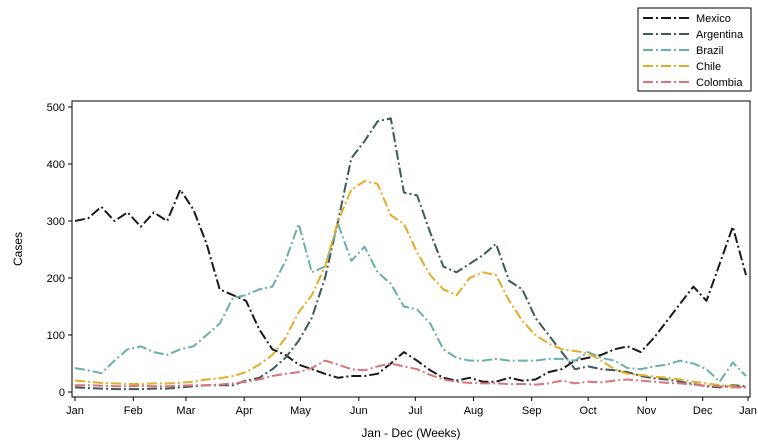 Image resolution: width=758 pixels, height=442 pixels. Describe the element at coordinates (647, 411) in the screenshot. I see `x-tick-label: Nov` at that location.